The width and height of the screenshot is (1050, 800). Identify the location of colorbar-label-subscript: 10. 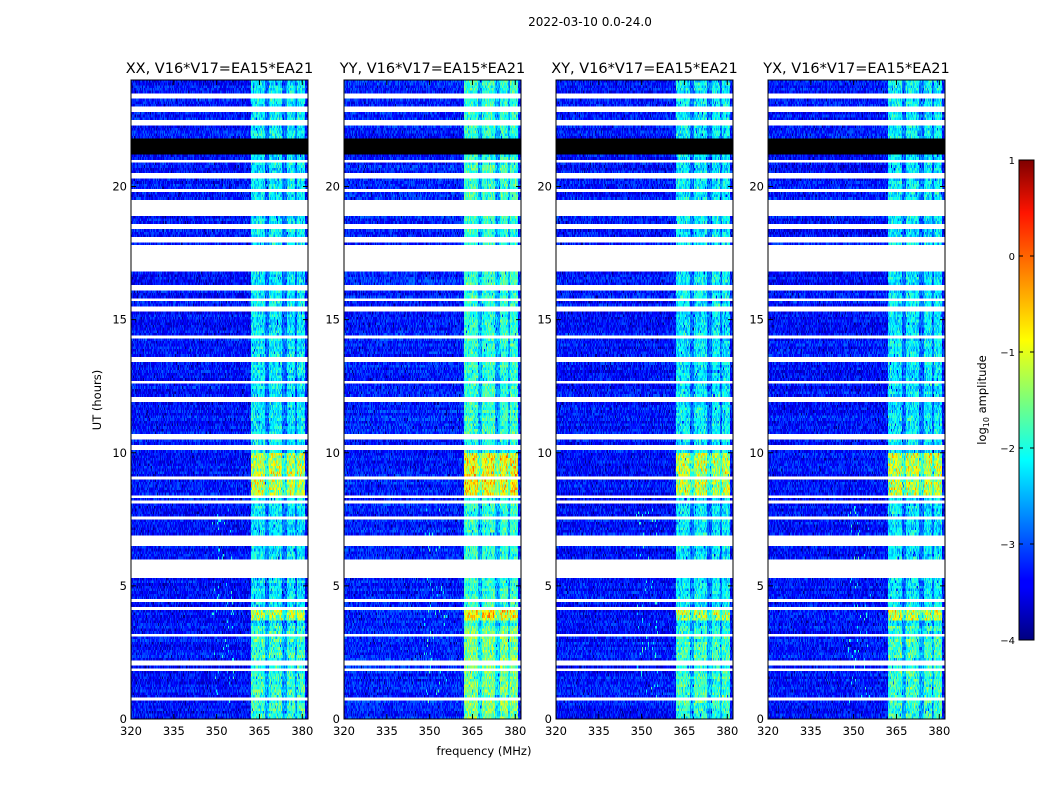
(986, 422).